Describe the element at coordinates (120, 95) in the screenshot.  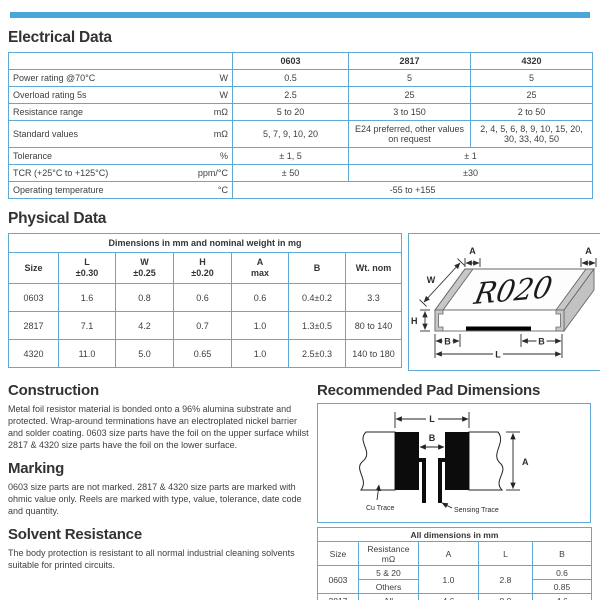
I see `row-label-cell: Overload rating 5s W` at that location.